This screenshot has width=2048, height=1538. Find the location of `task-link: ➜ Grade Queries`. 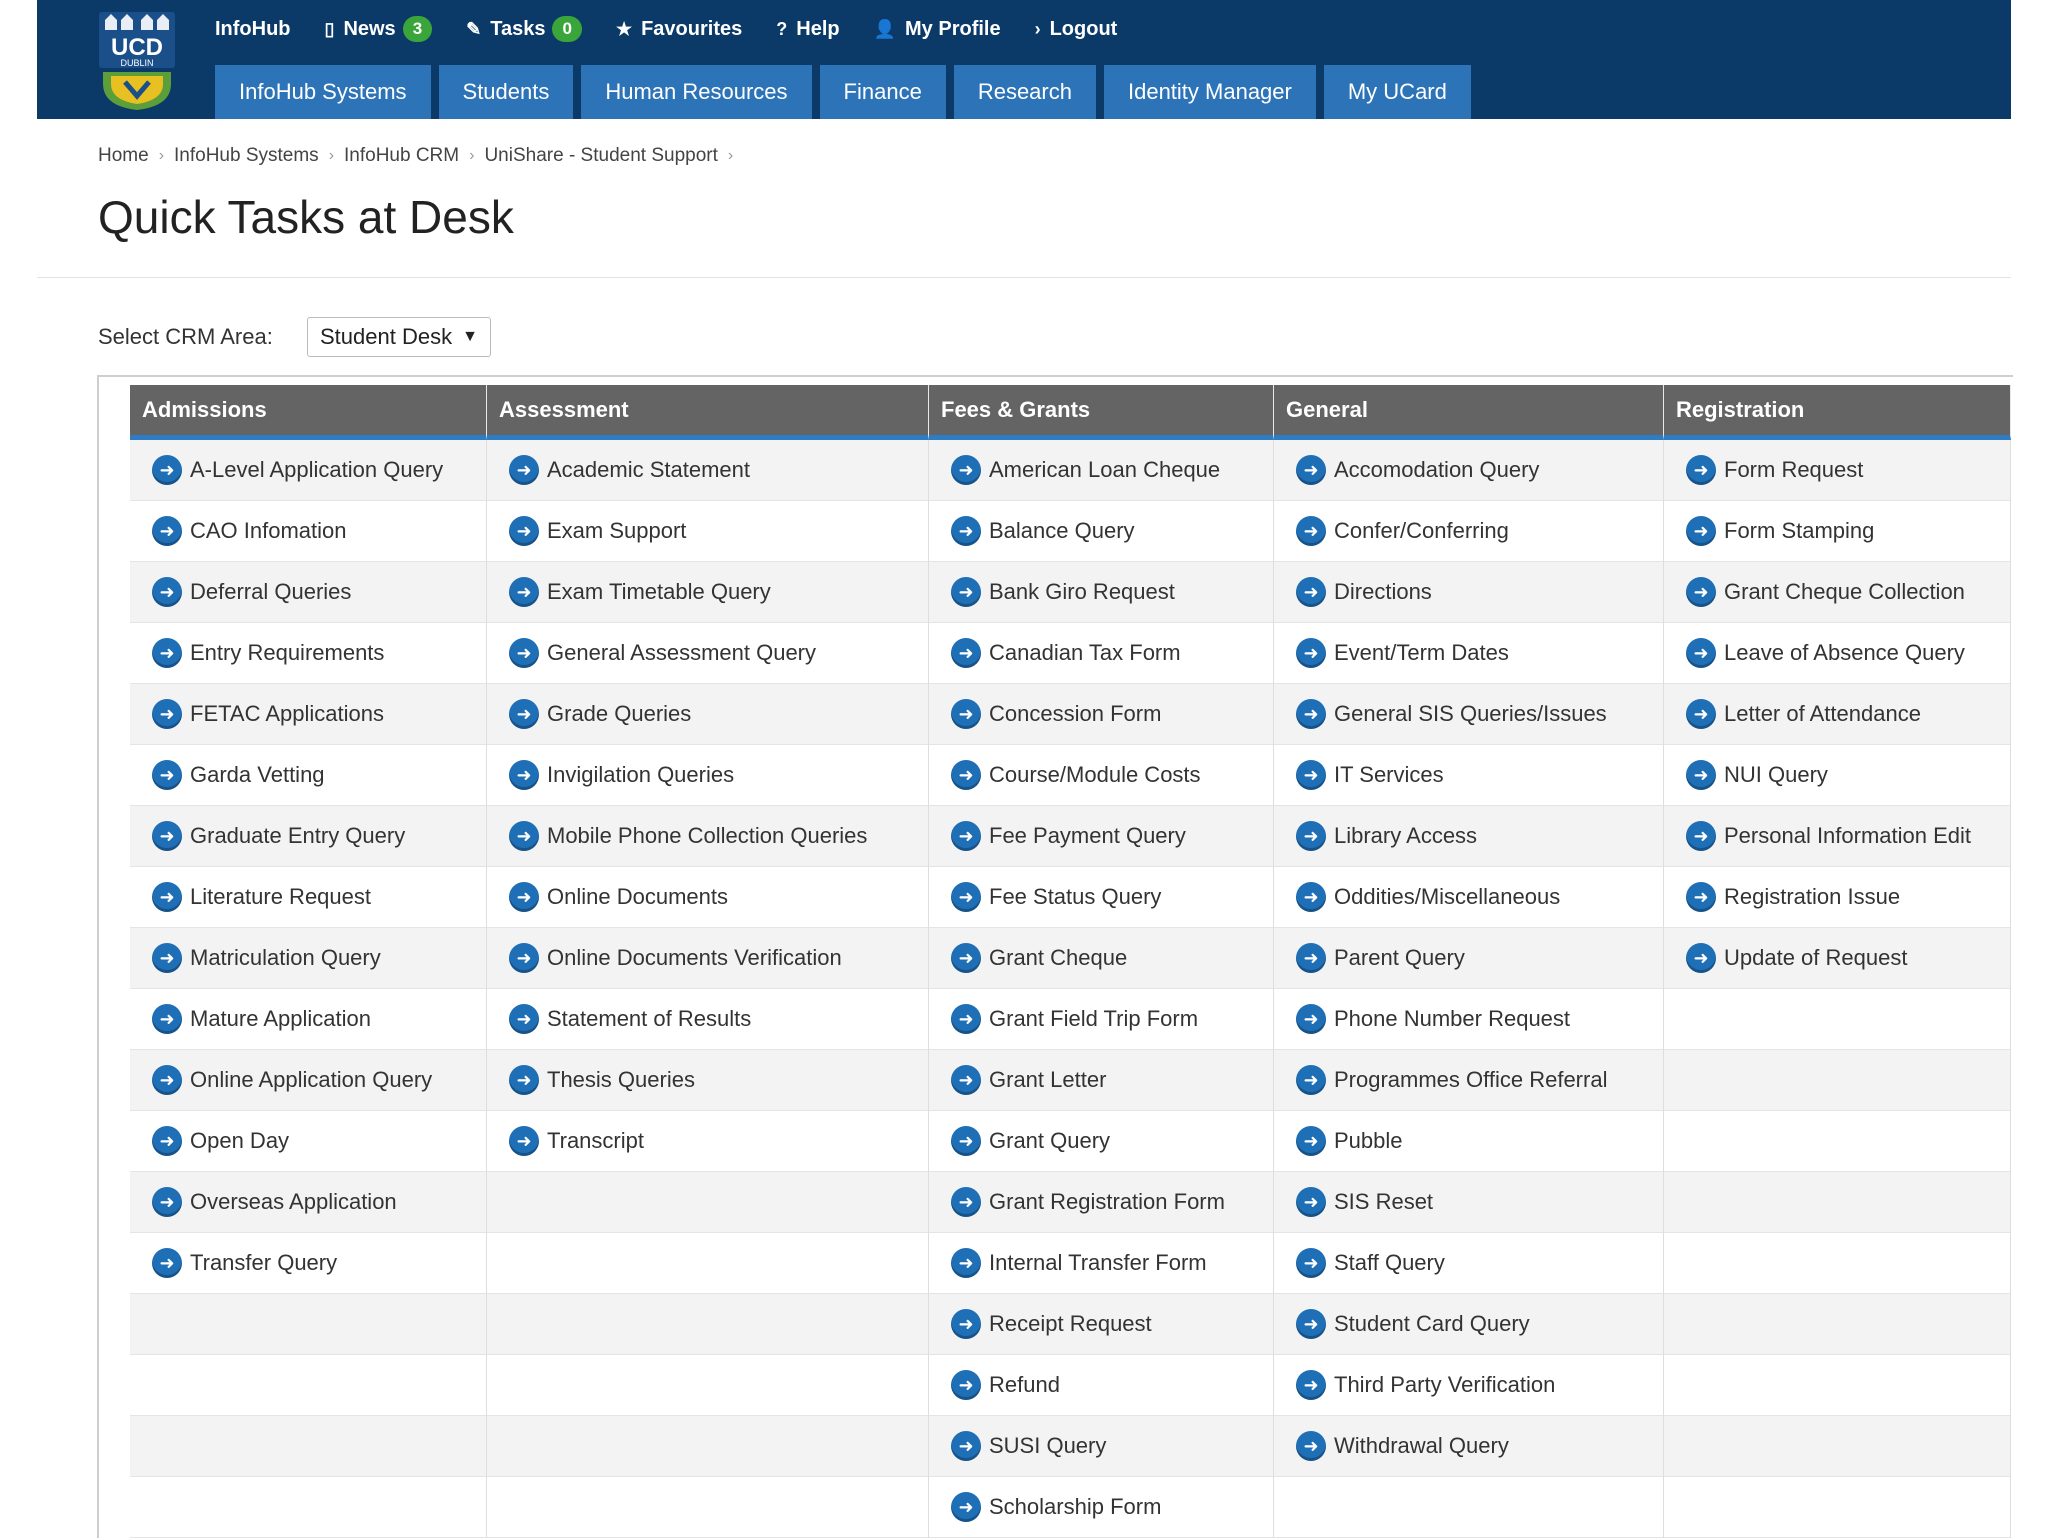

task-link: ➜ Grade Queries is located at coordinates (707, 714).